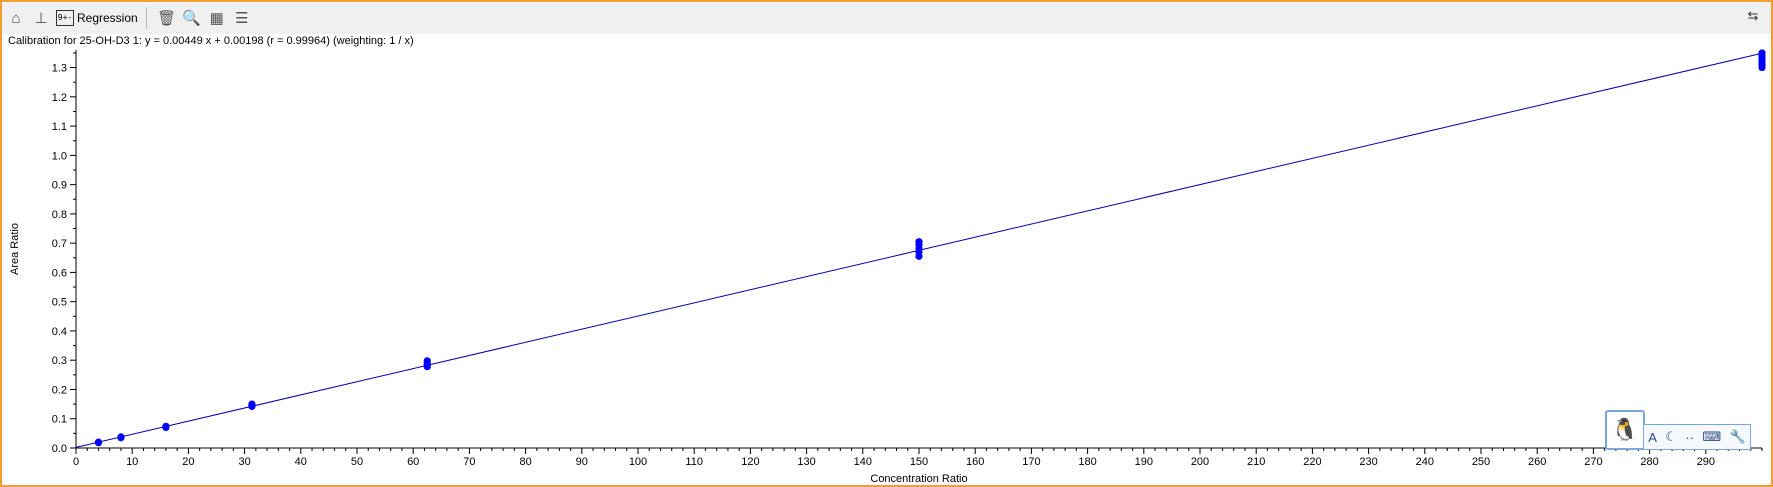 This screenshot has height=487, width=1773. Describe the element at coordinates (1652, 437) in the screenshot. I see `ime-font-button: A` at that location.